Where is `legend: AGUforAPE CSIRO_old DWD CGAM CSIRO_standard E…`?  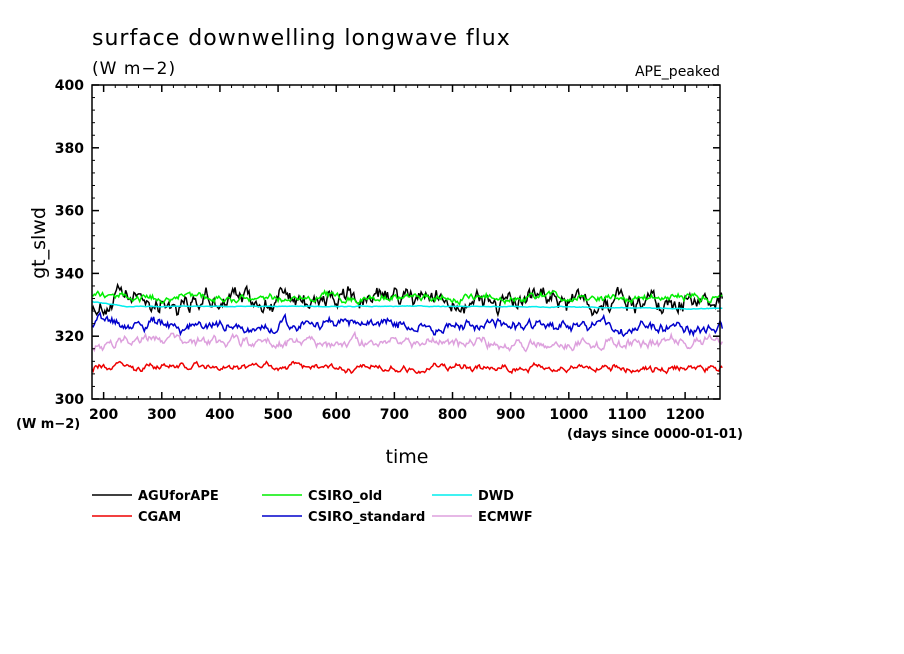
legend: AGUforAPE CSIRO_old DWD CGAM CSIRO_standard E… is located at coordinates (312, 507).